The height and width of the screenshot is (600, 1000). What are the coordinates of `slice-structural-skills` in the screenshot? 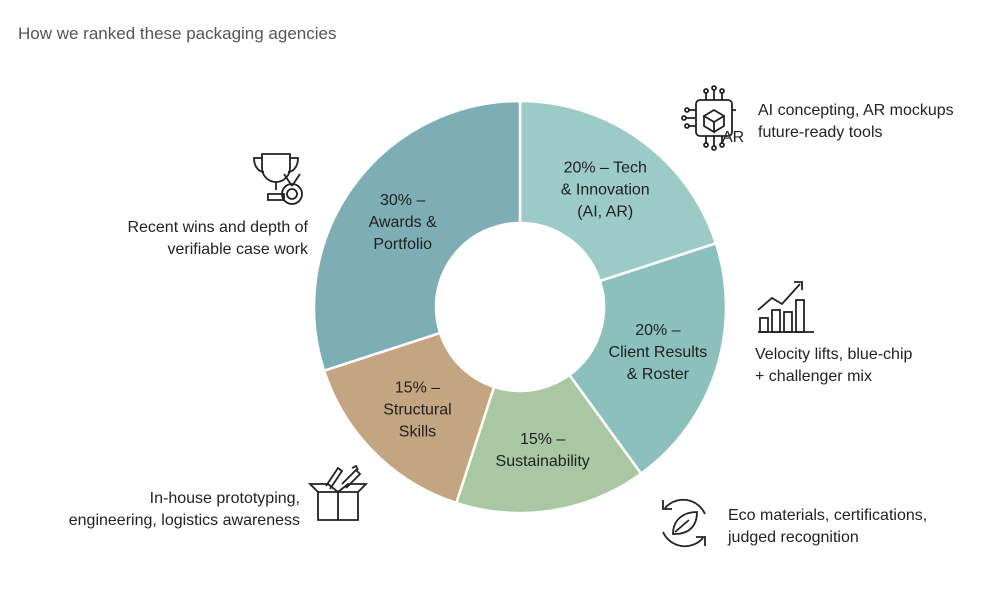 It's located at (409, 418).